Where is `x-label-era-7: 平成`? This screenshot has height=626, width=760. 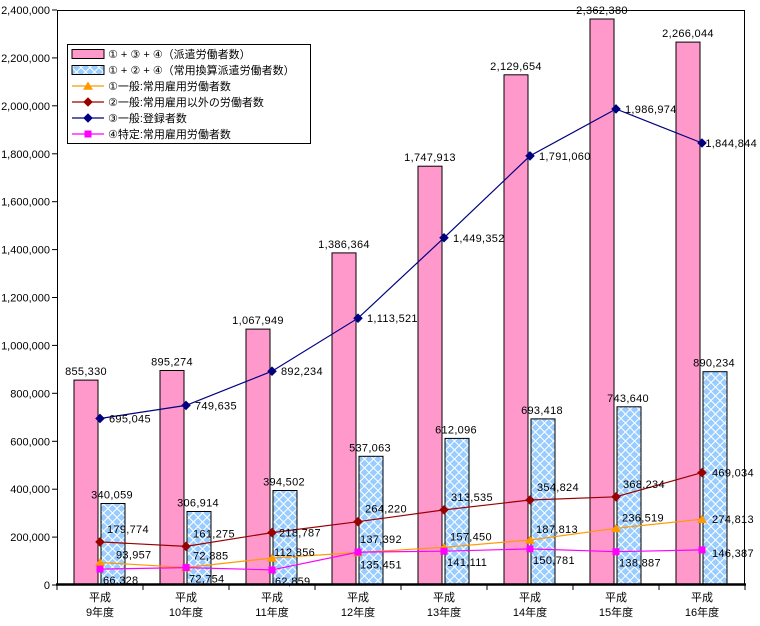 x-label-era-7: 平成 is located at coordinates (702, 597).